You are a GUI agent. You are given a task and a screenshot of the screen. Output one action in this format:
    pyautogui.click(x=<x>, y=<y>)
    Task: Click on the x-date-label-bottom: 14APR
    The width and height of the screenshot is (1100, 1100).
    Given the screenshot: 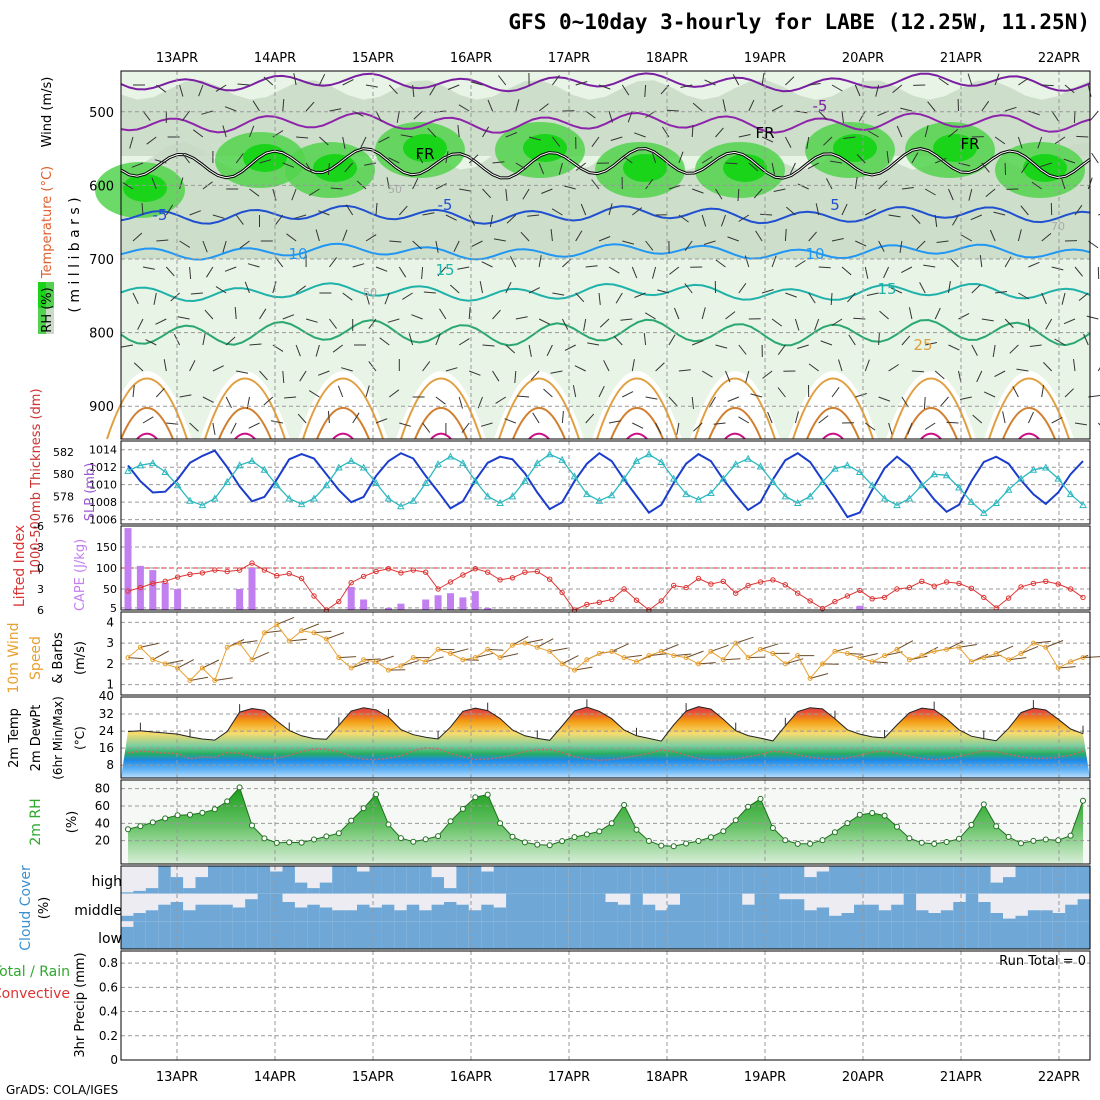 What is the action you would take?
    pyautogui.click(x=275, y=1077)
    